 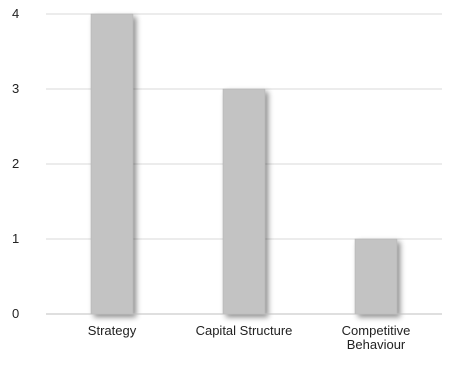 What do you see at coordinates (15, 238) in the screenshot?
I see `y-tick-label-1: 1` at bounding box center [15, 238].